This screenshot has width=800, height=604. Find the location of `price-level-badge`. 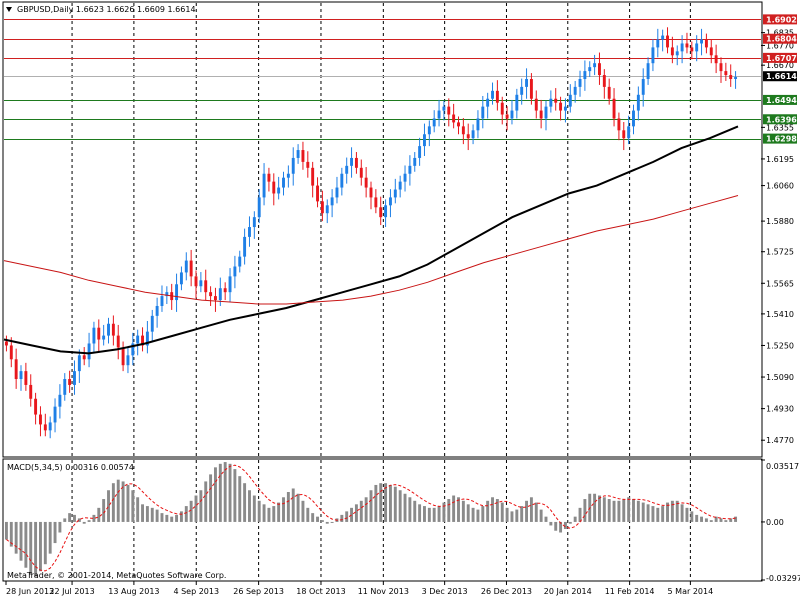

price-level-badge is located at coordinates (780, 57).